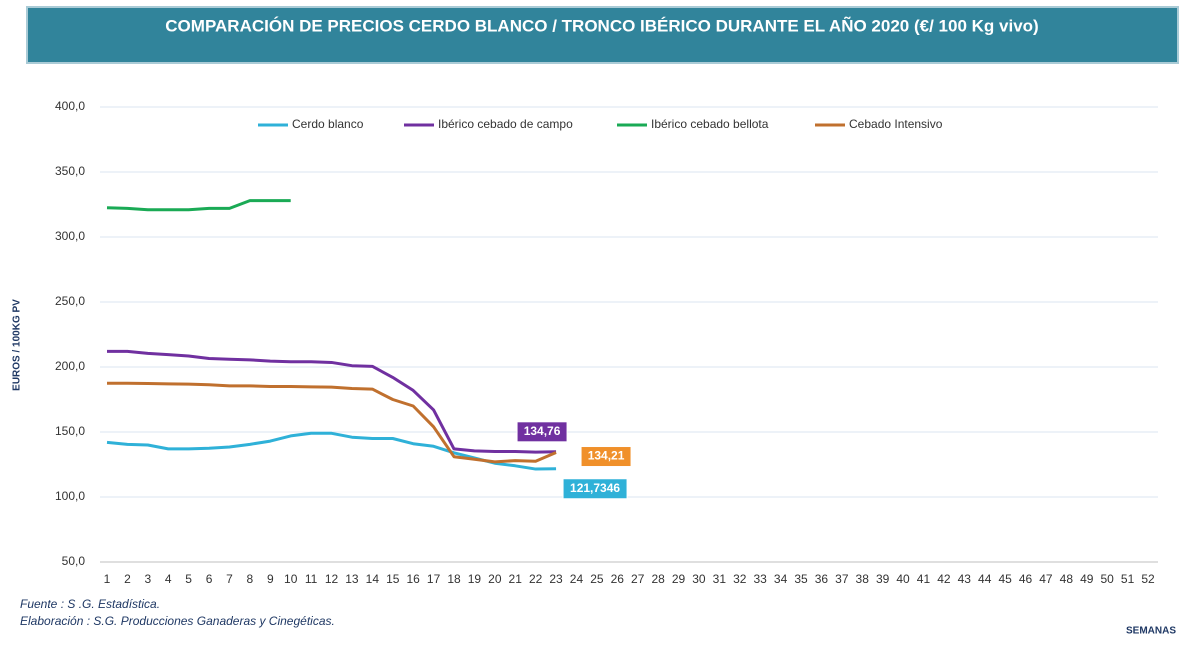 The height and width of the screenshot is (647, 1184). Describe the element at coordinates (536, 579) in the screenshot. I see `x-tick-label: 22` at that location.